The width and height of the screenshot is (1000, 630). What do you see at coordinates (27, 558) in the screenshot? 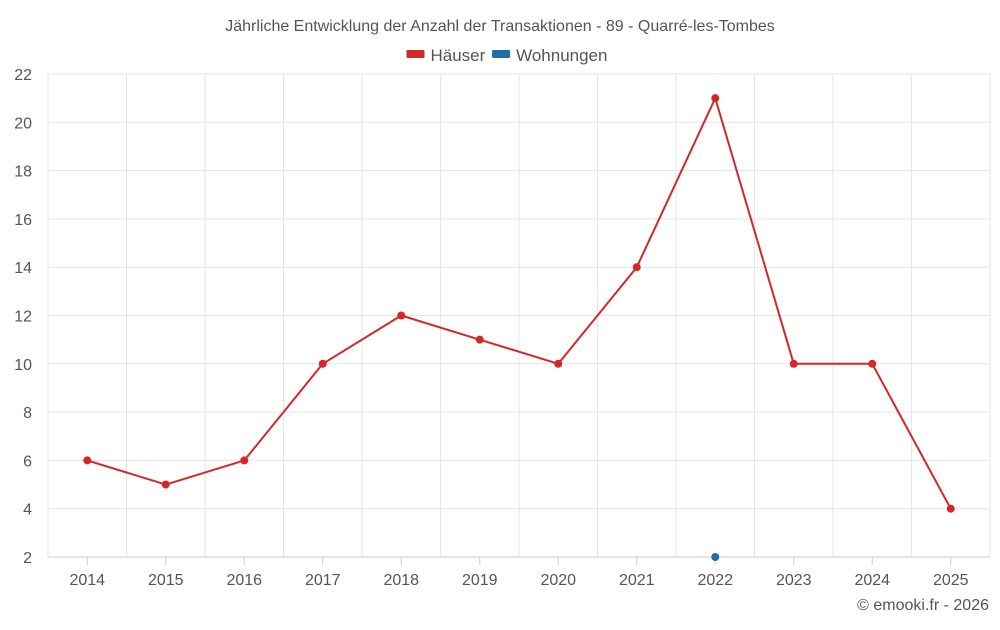
I see `y-tick-label: 2` at bounding box center [27, 558].